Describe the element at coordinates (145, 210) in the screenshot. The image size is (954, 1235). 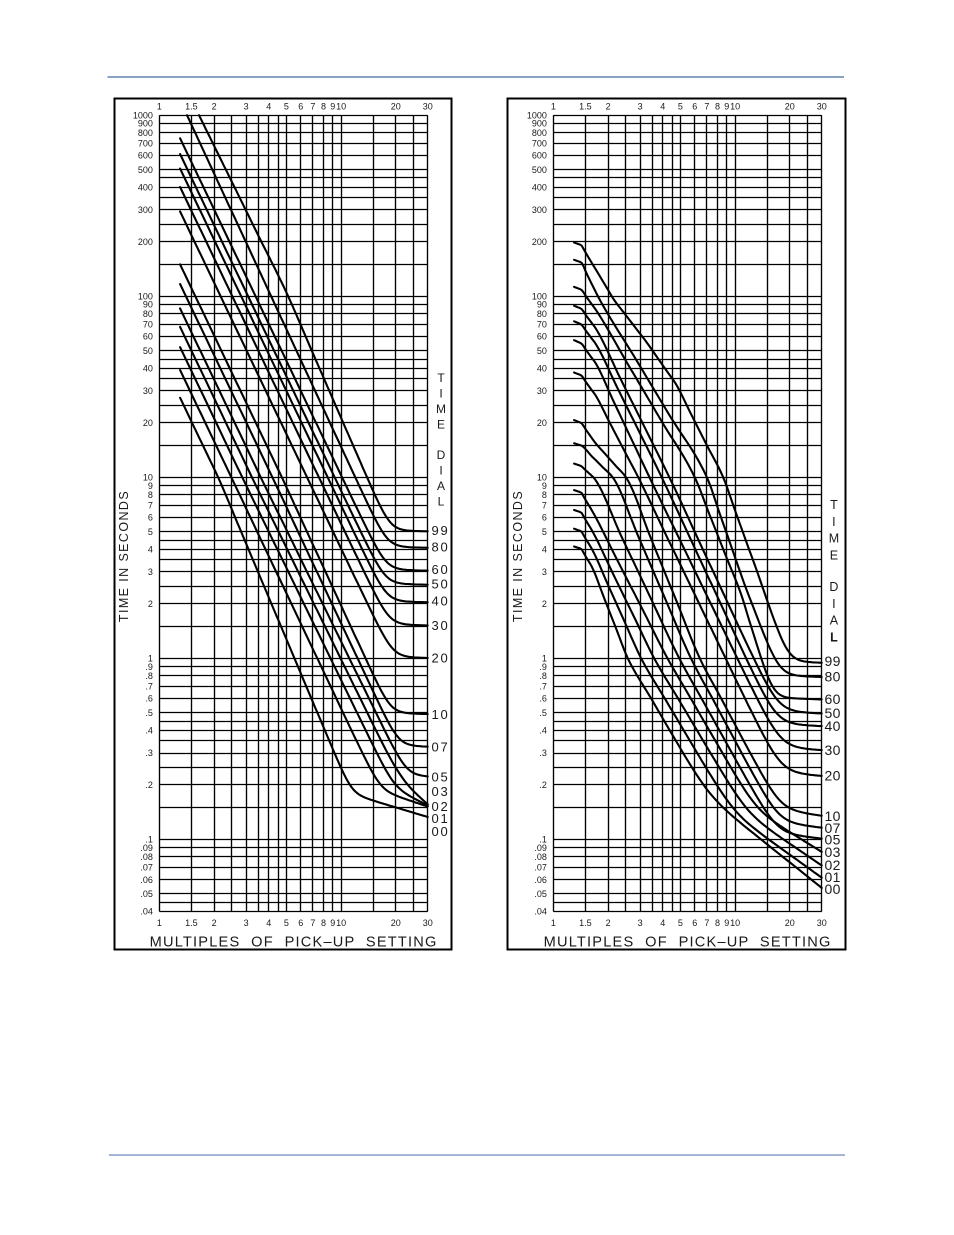
I see `svg-text: 300` at that location.